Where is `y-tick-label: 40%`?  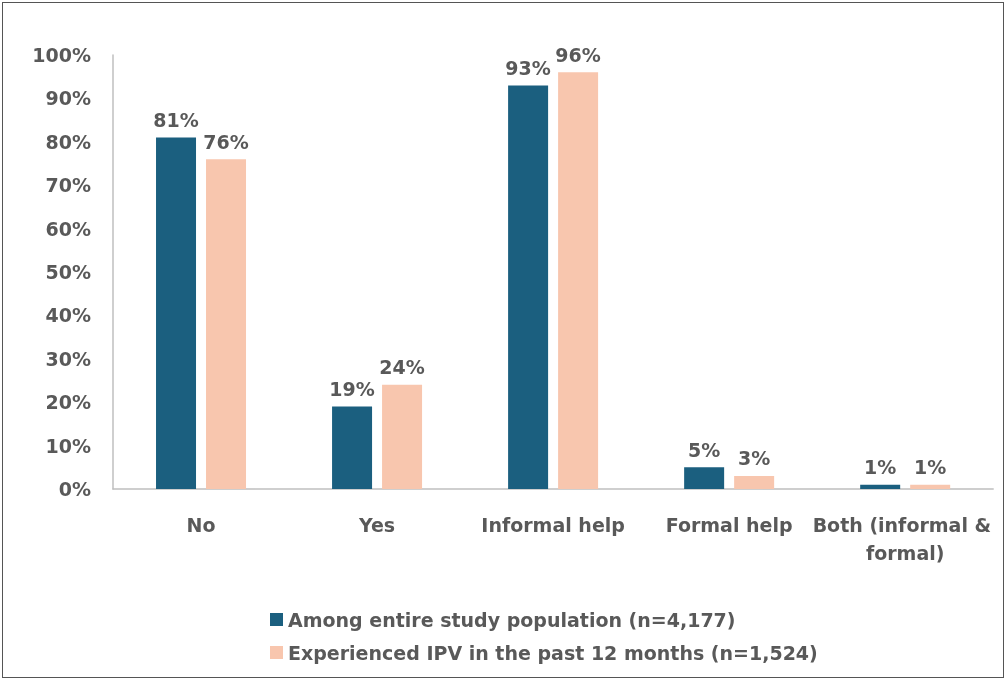
y-tick-label: 40% is located at coordinates (68, 315).